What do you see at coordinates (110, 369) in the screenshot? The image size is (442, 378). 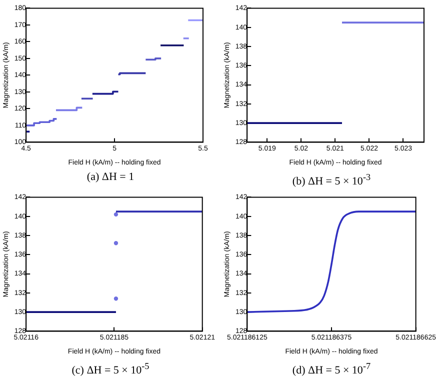 I see `text: (c) ΔH = 5 × 10$^{-5}$` at bounding box center [110, 369].